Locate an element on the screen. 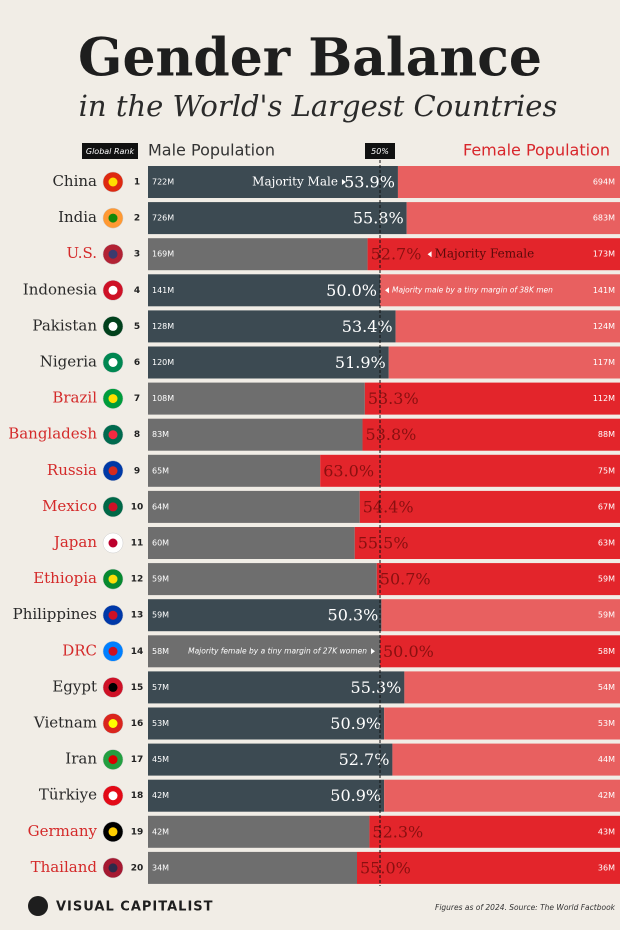 The height and width of the screenshot is (930, 620). share-label: 55.0% is located at coordinates (385, 867).